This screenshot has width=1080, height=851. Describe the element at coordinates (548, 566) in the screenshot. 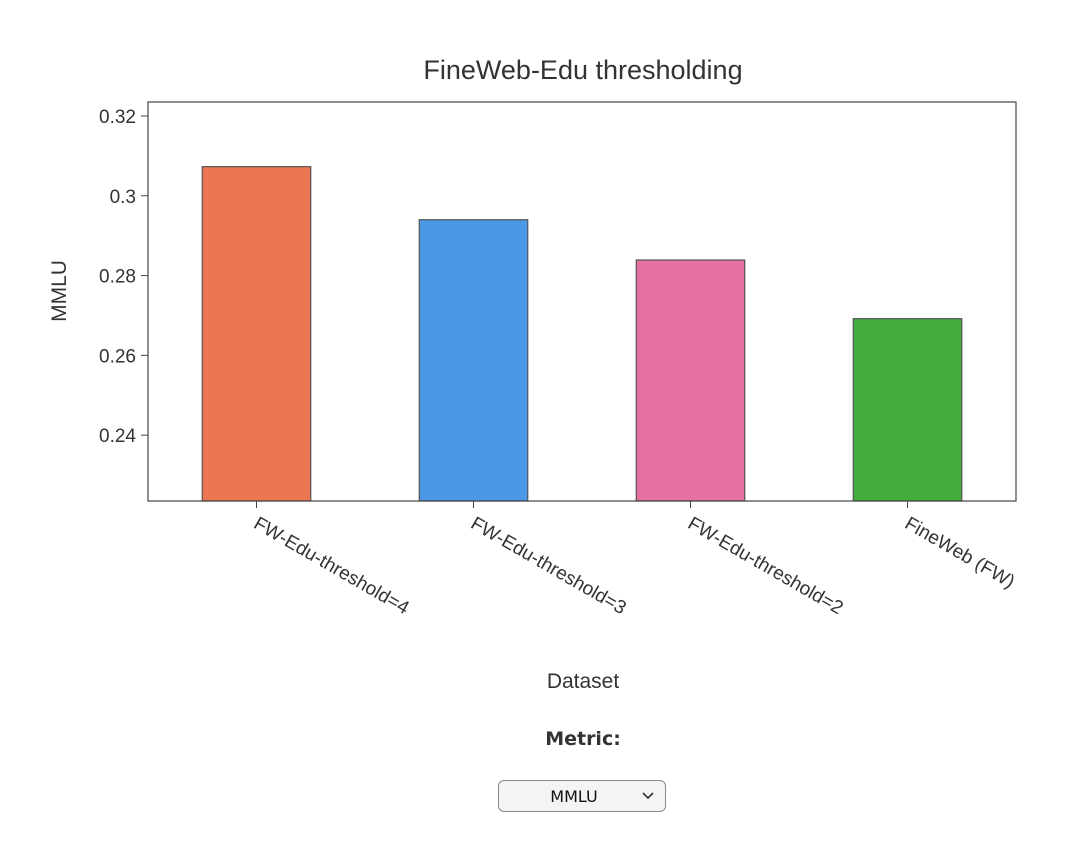

I see `x-tick-label-2: FW-Edu-threshold=3` at that location.